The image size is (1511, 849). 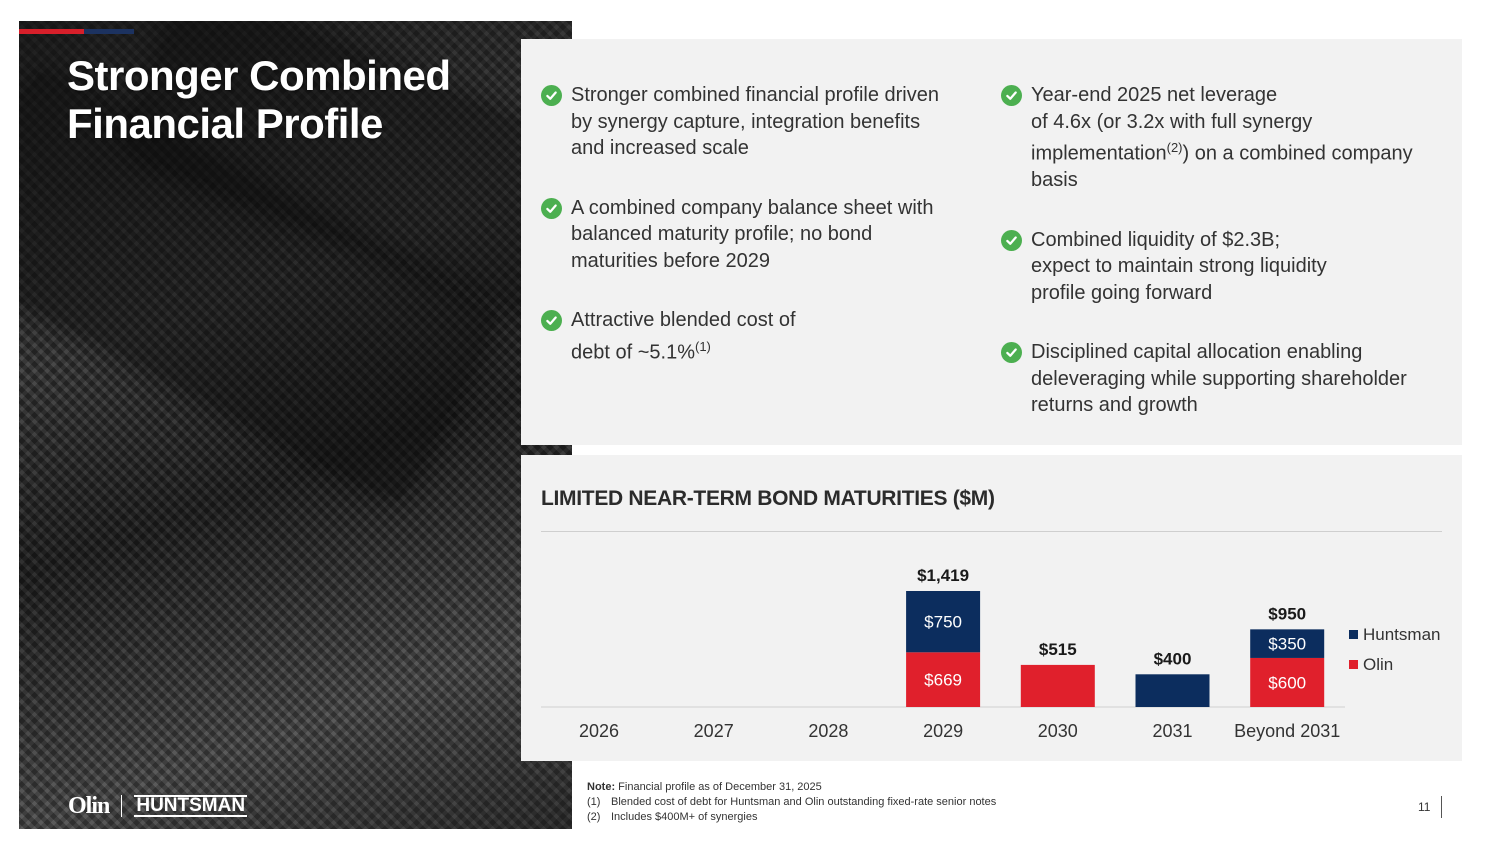 I want to click on chart-title-rule, so click(x=991, y=531).